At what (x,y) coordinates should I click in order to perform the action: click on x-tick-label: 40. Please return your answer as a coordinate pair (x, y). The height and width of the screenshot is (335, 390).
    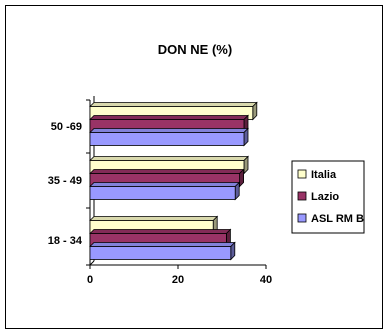
    Looking at the image, I should click on (266, 280).